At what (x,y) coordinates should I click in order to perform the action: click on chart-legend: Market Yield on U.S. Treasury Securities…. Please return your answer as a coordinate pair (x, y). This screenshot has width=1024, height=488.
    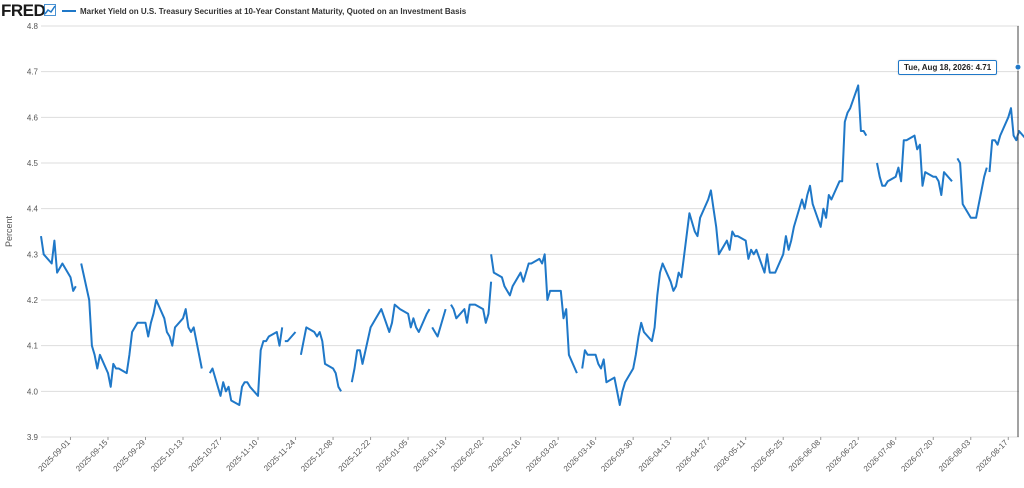
    Looking at the image, I should click on (264, 11).